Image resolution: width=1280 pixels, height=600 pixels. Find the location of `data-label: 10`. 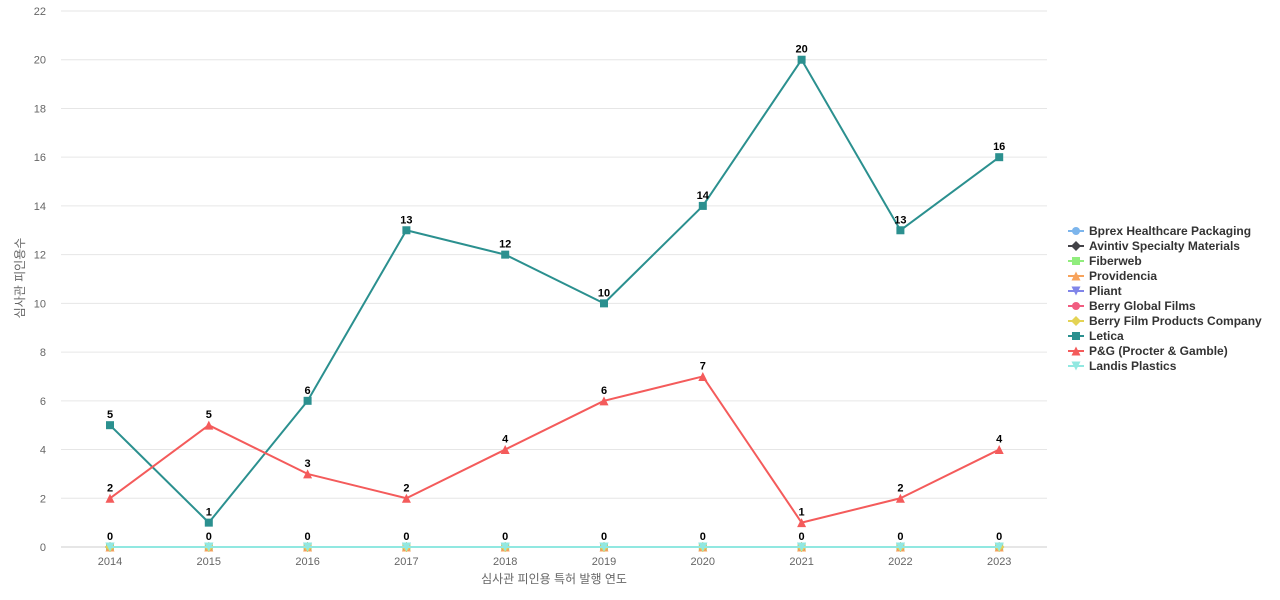

data-label: 10 is located at coordinates (604, 293).